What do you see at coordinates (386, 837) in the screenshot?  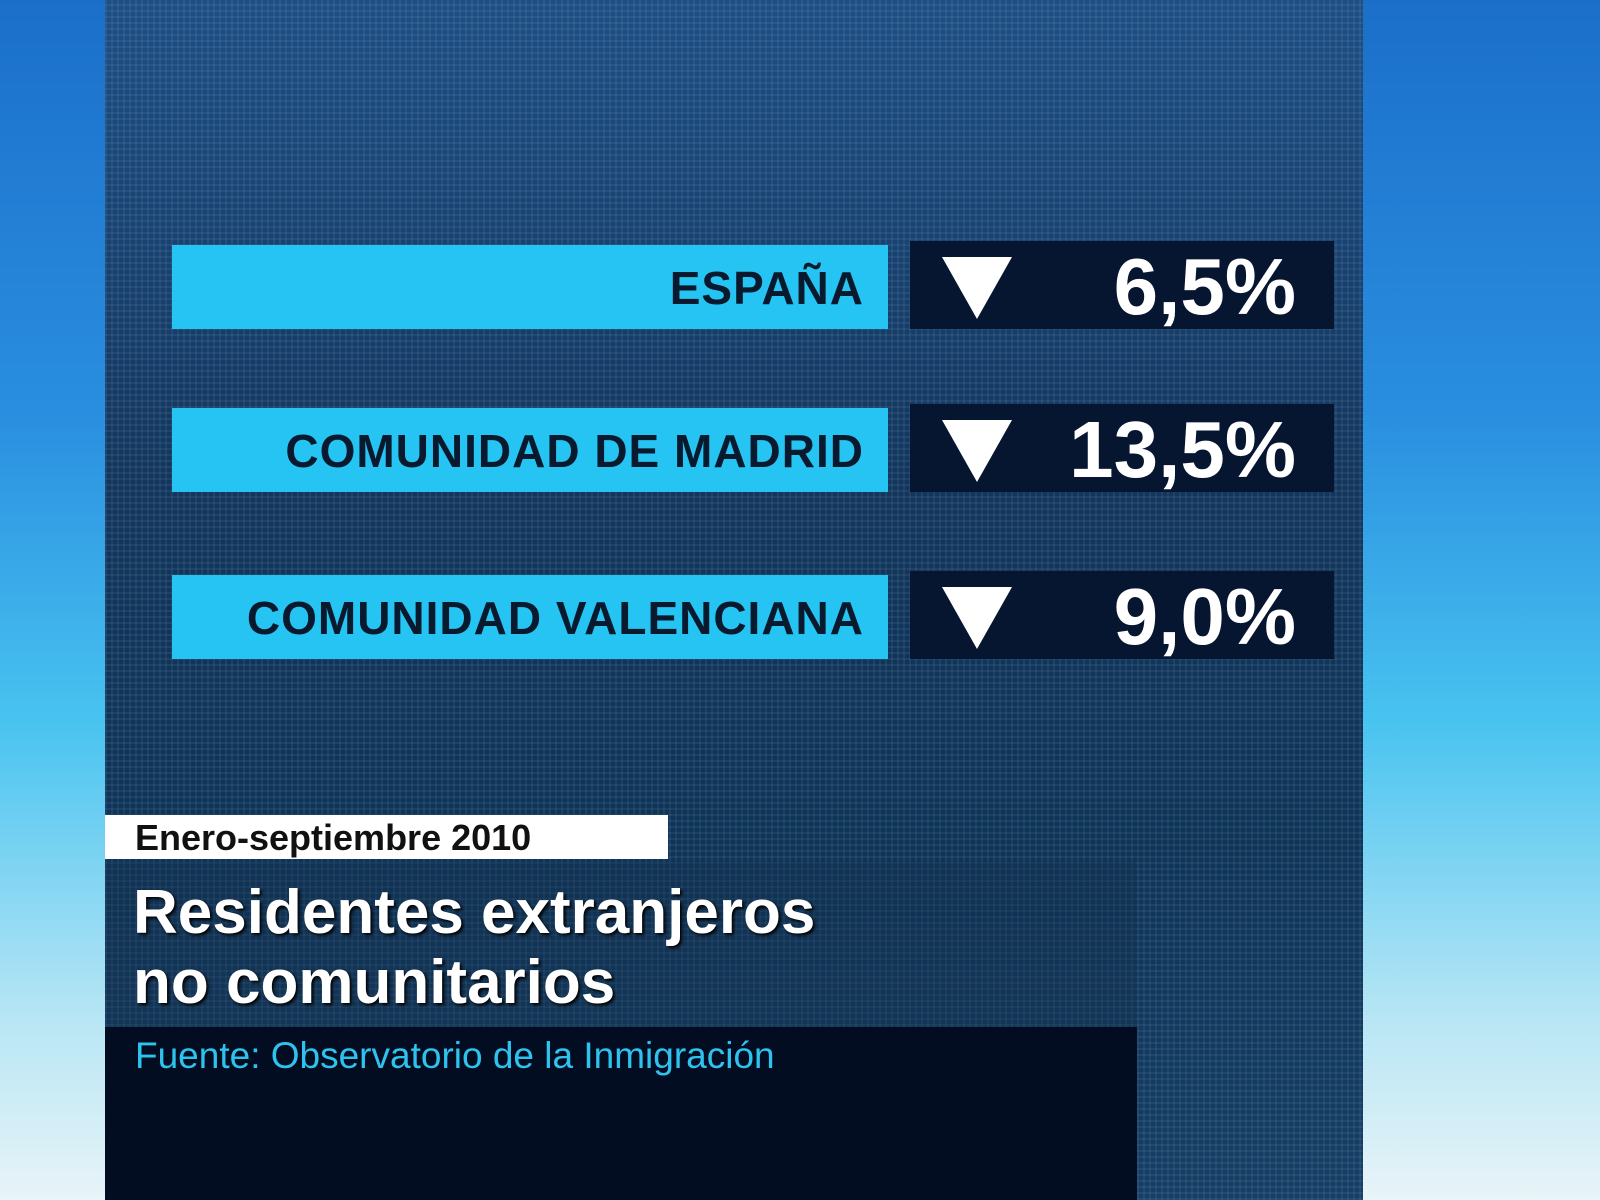 I see `period-label: Enero-septiembre 2010` at bounding box center [386, 837].